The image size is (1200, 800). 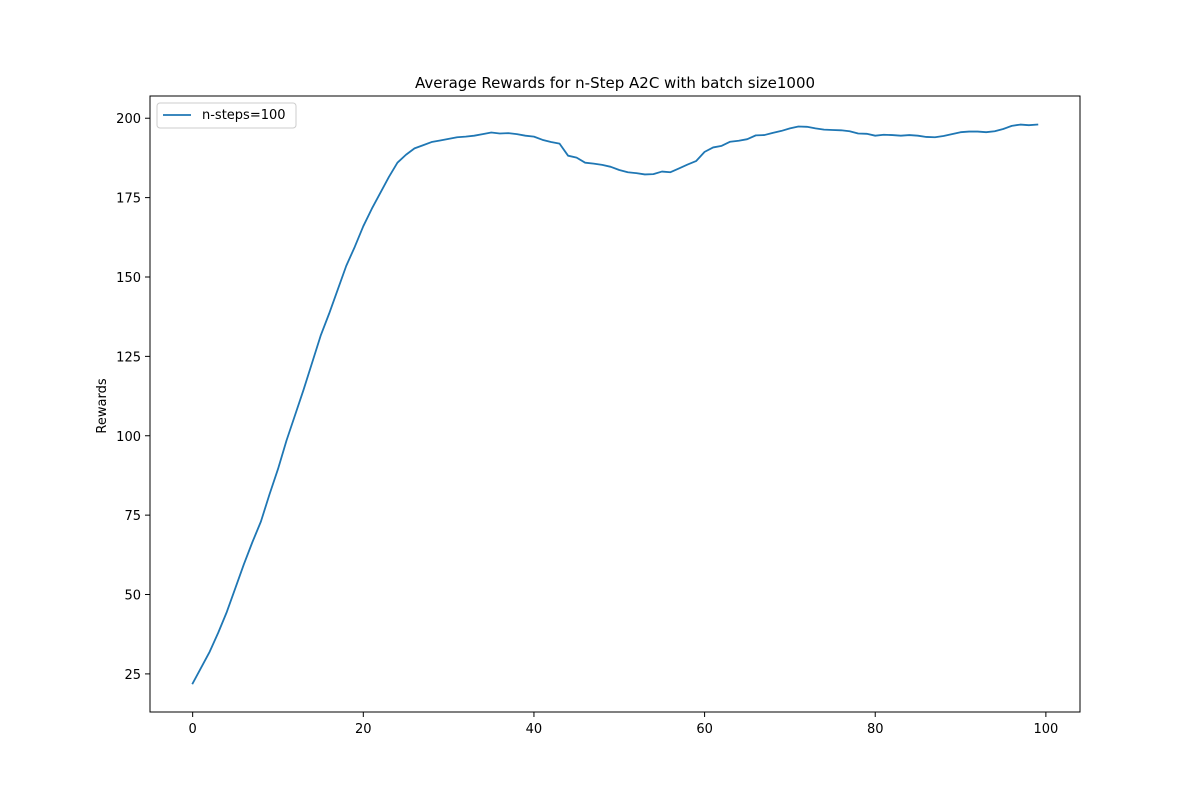 I want to click on legend-label: n-steps=100, so click(x=244, y=115).